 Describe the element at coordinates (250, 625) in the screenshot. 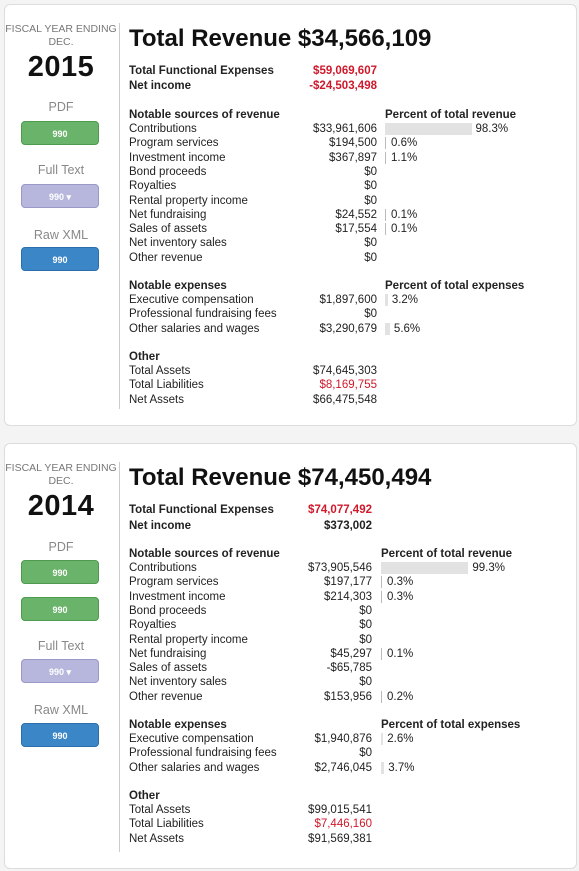

I see `revenue-row: Royalties $0` at that location.